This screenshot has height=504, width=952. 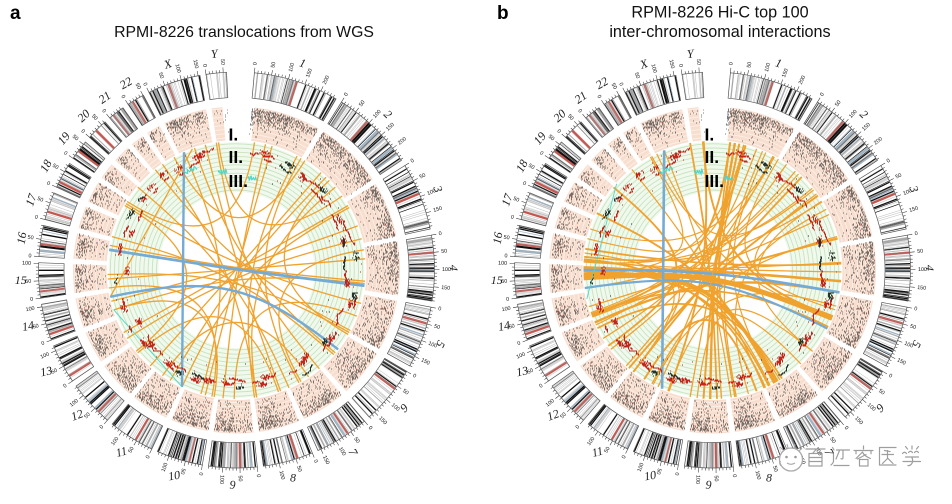 What do you see at coordinates (930, 268) in the screenshot?
I see `svg-text: 4` at bounding box center [930, 268].